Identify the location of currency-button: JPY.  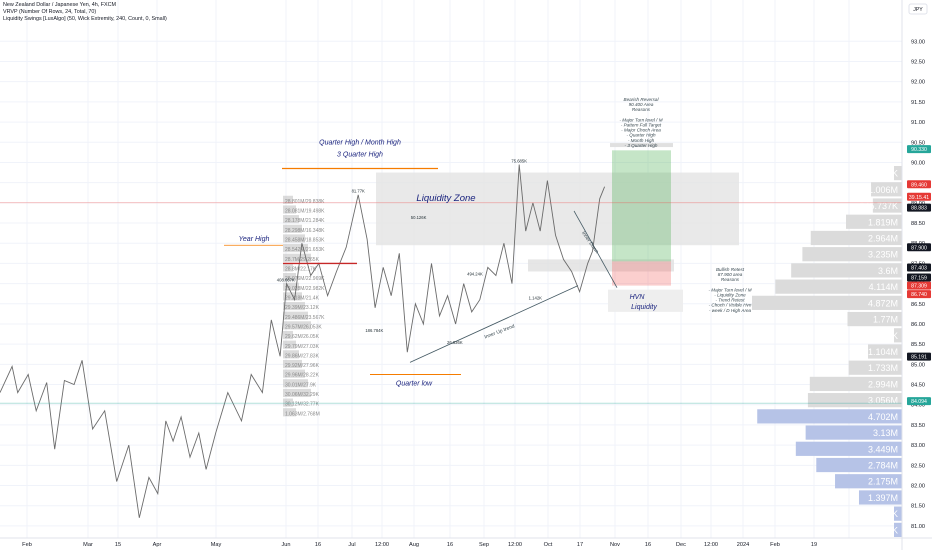
(918, 9).